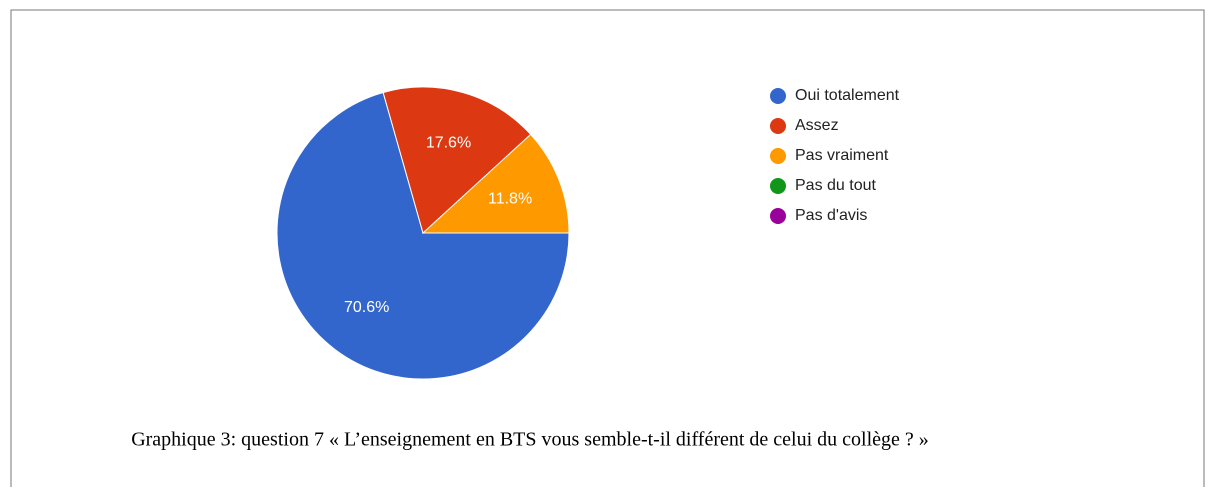  Describe the element at coordinates (366, 307) in the screenshot. I see `slice-label: 70.6%` at that location.